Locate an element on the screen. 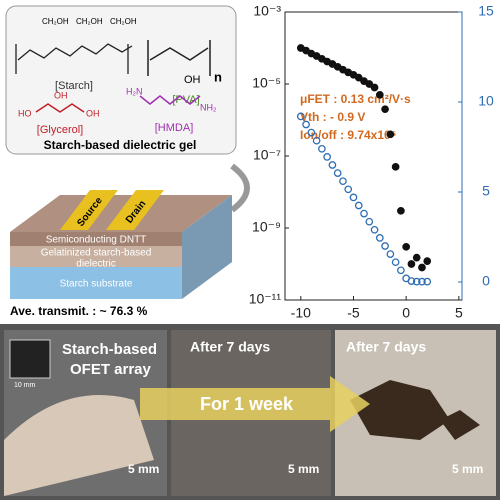 The image size is (500, 500). layer-label: Gelatinized starch-based is located at coordinates (96, 253).